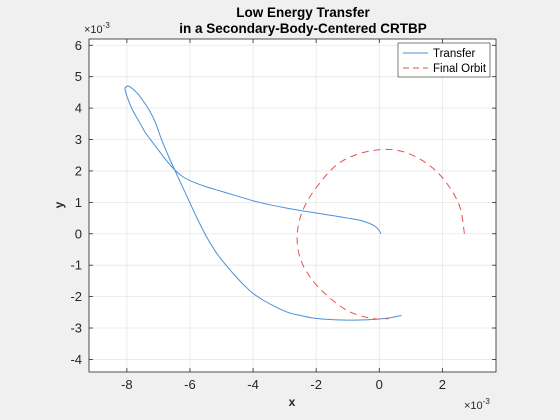 This screenshot has height=420, width=560. I want to click on y-exponent-label: ×10⁻³, so click(97, 28).